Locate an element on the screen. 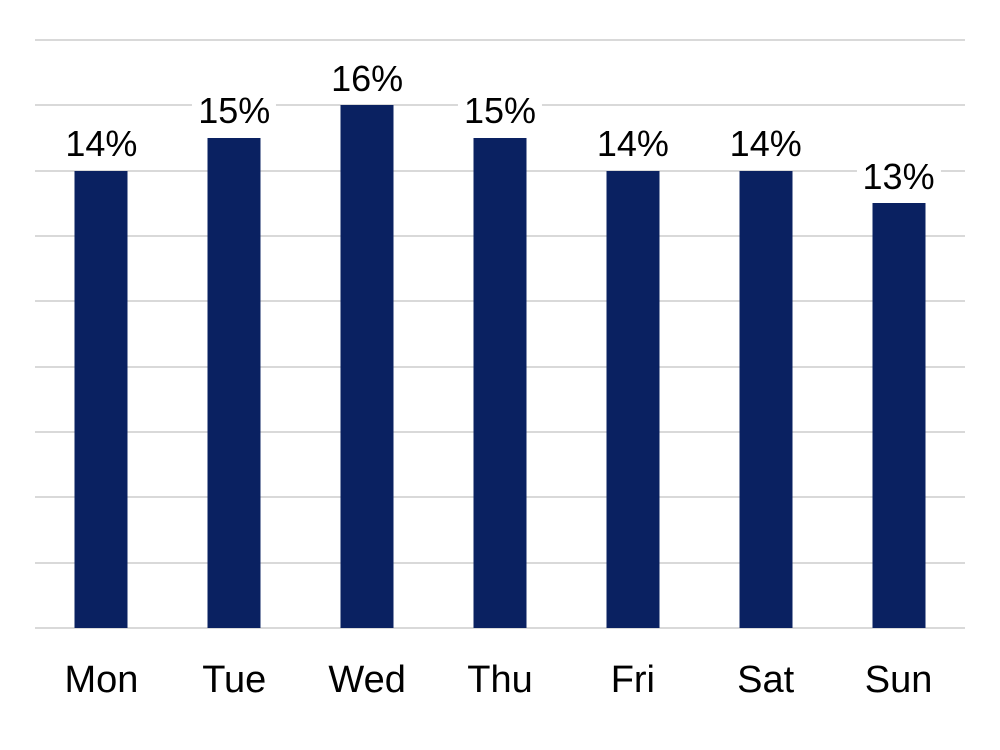 This screenshot has height=750, width=1000. data-label-sat: 14% is located at coordinates (765, 143).